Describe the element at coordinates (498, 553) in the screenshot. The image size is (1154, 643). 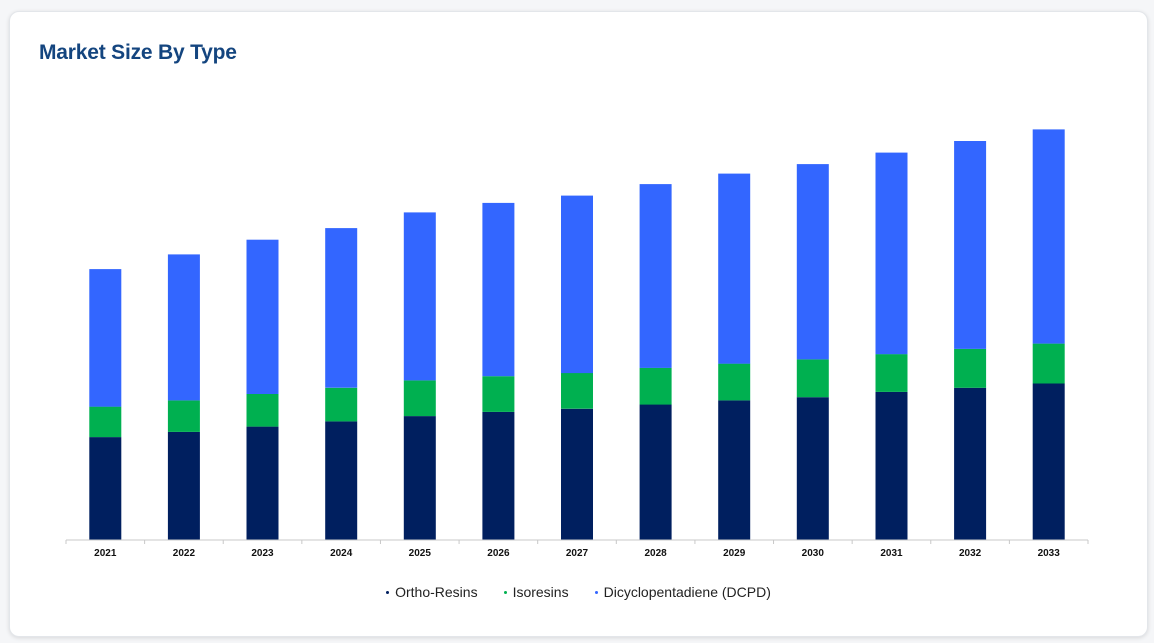
I see `x-tick-label: 2026` at that location.